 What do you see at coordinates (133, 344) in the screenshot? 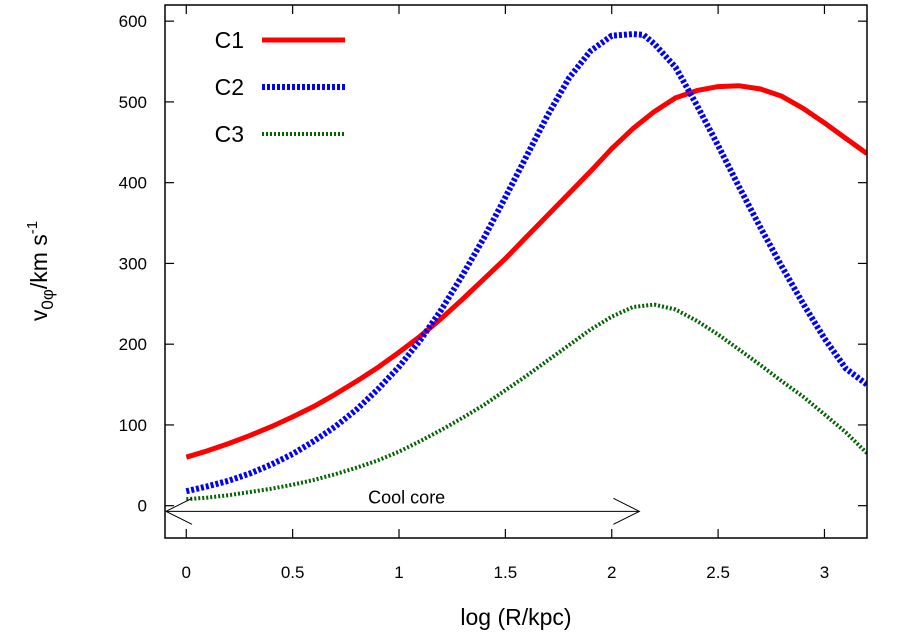
I see `y-tick-label: 200` at bounding box center [133, 344].